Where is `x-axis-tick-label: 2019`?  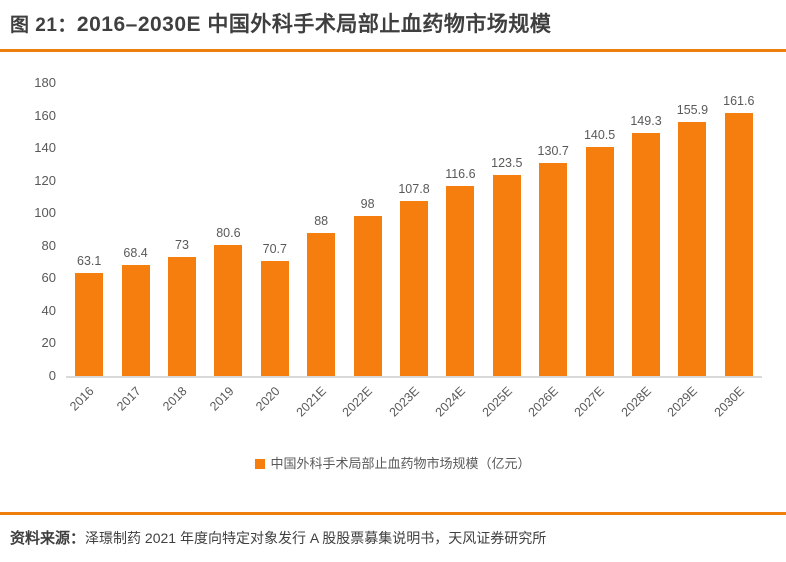 x-axis-tick-label: 2019 is located at coordinates (221, 399).